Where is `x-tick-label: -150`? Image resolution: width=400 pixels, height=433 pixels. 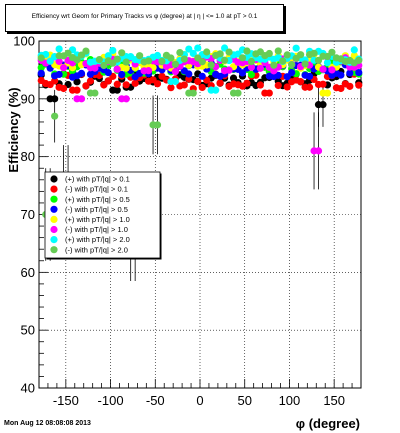
x-tick-label: -150 is located at coordinates (66, 400).